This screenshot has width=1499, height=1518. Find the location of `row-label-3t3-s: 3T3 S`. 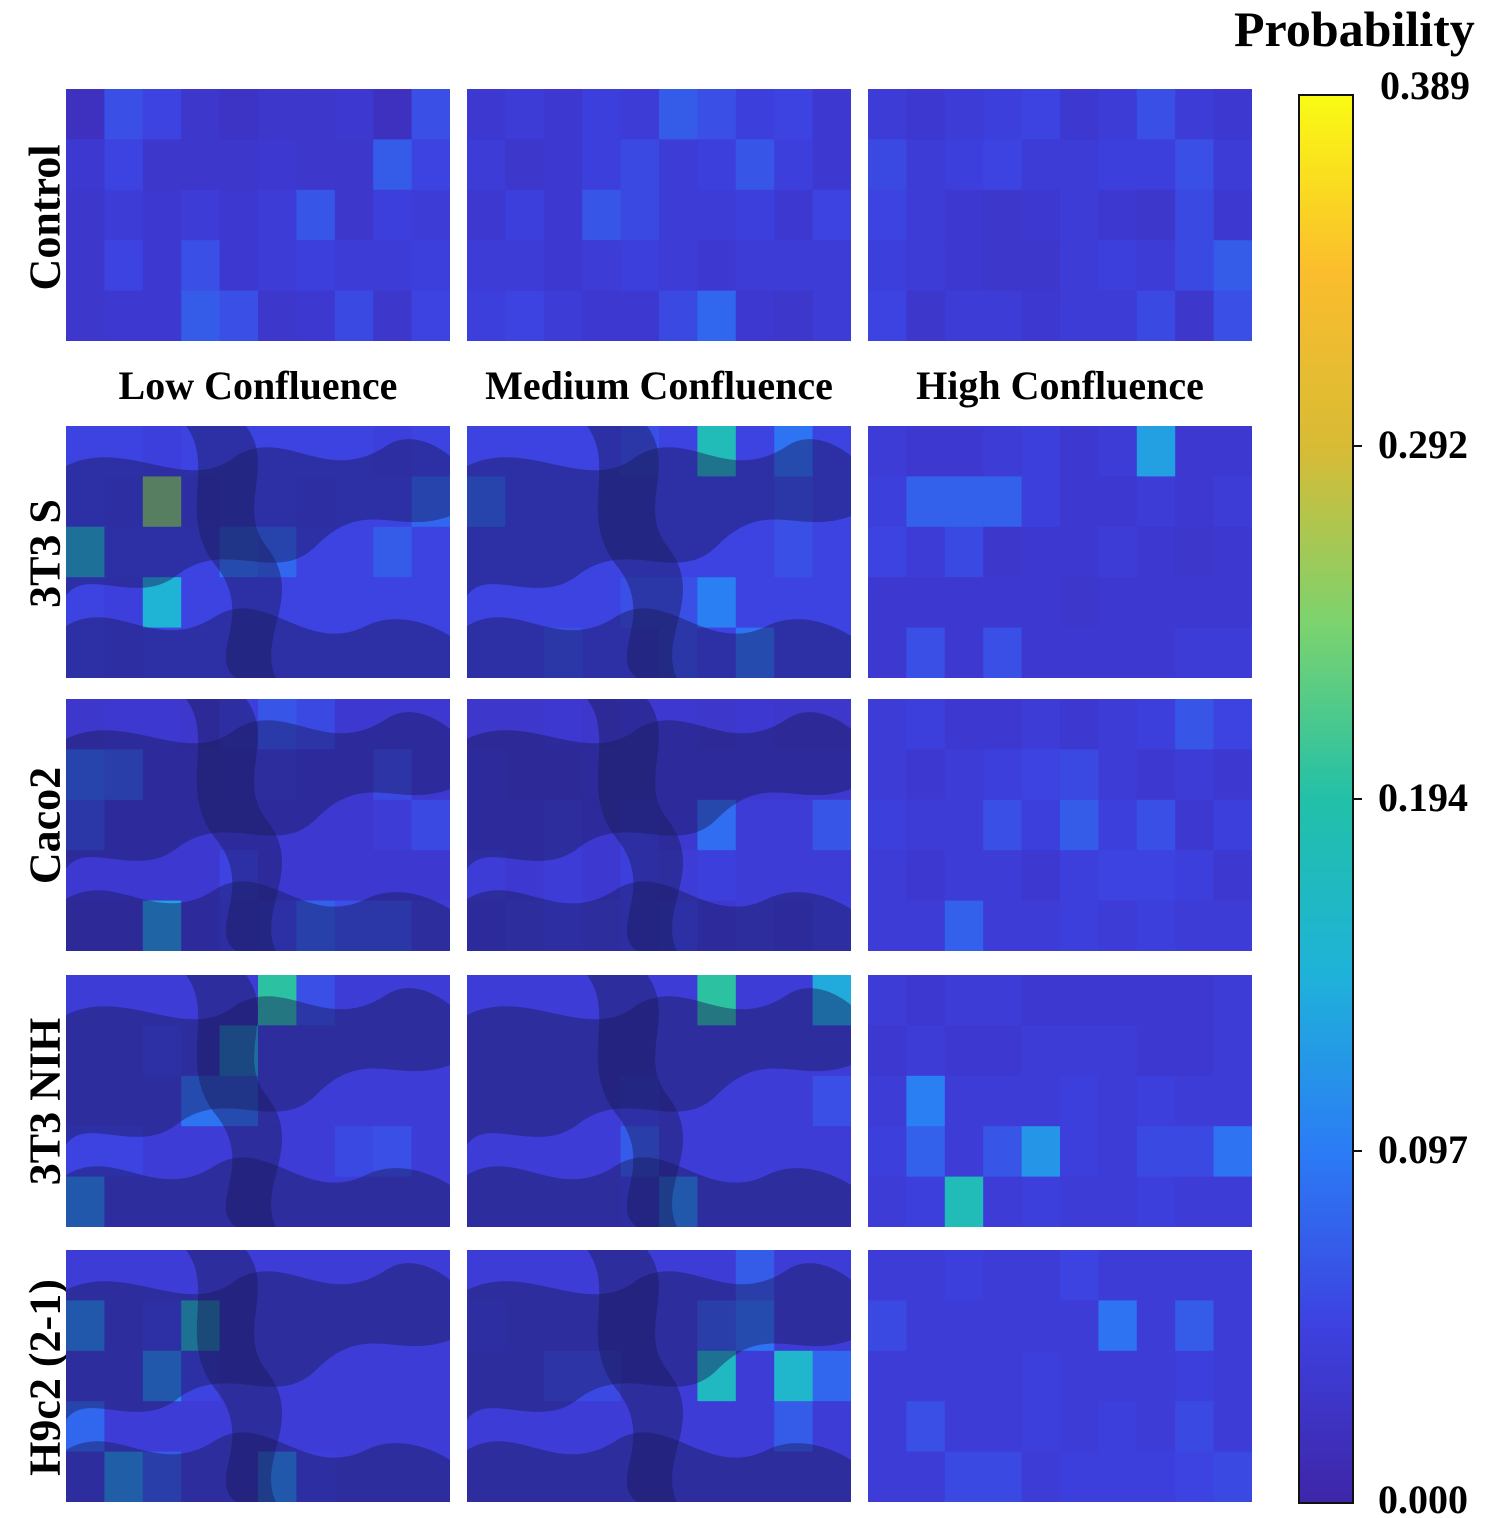

row-label-3t3-s: 3T3 S is located at coordinates (45, 553).